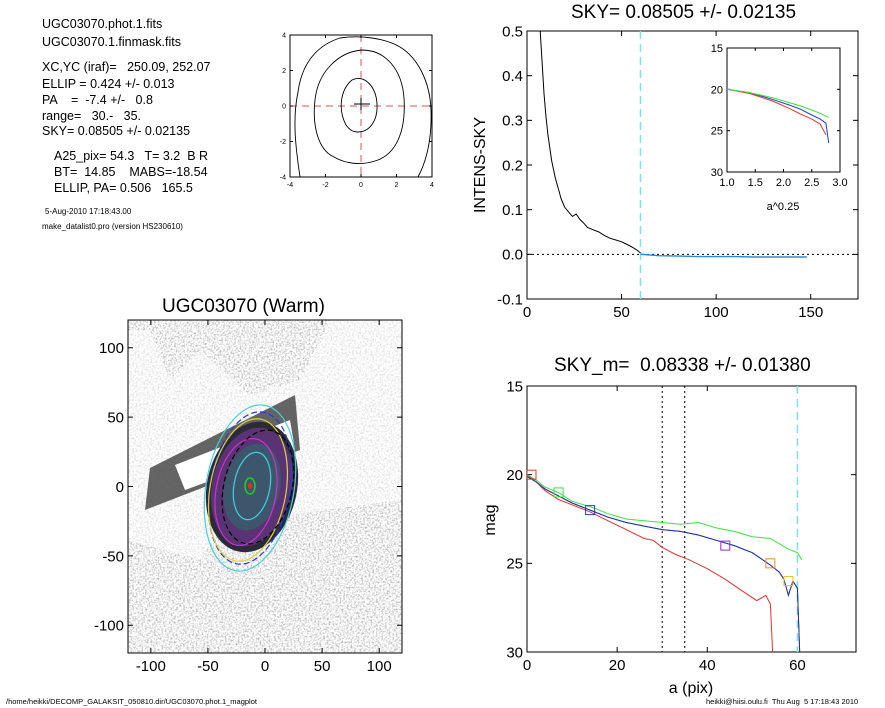 The image size is (885, 708). I want to click on x-tick-label: -2, so click(325, 185).